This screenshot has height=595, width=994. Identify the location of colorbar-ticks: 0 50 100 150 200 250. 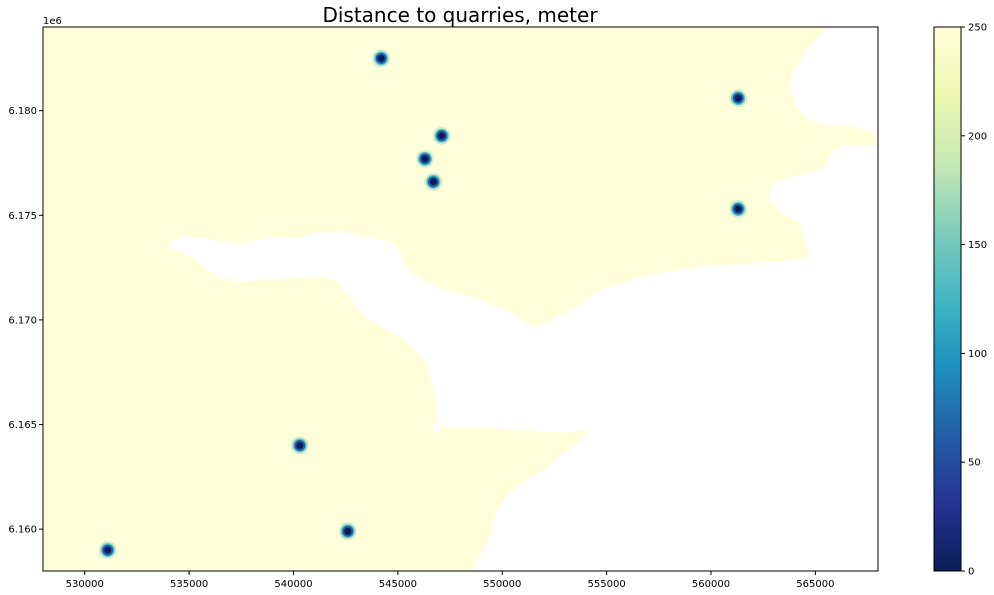
(974, 300).